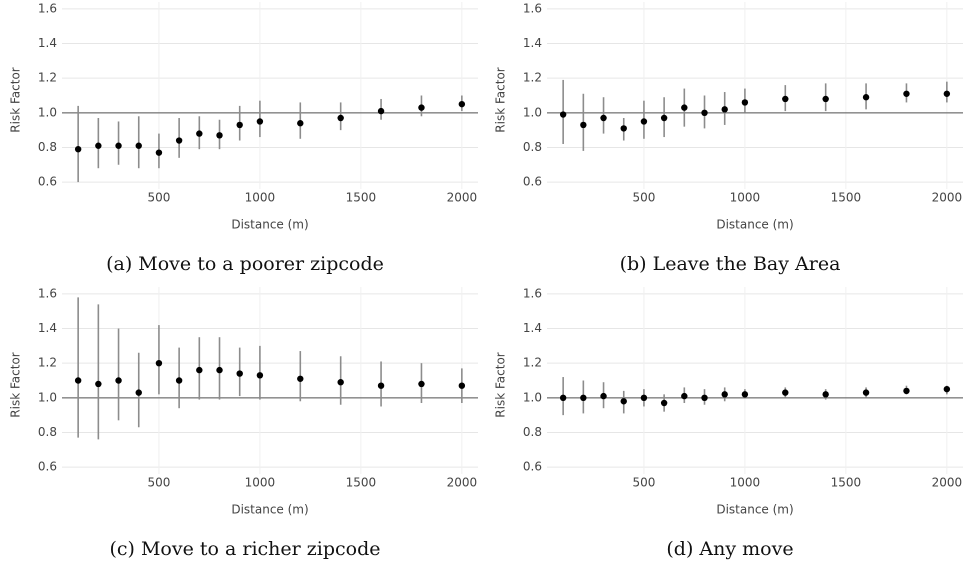 The image size is (964, 566). I want to click on caption: (c) Move to a richer zipcode, so click(244, 549).